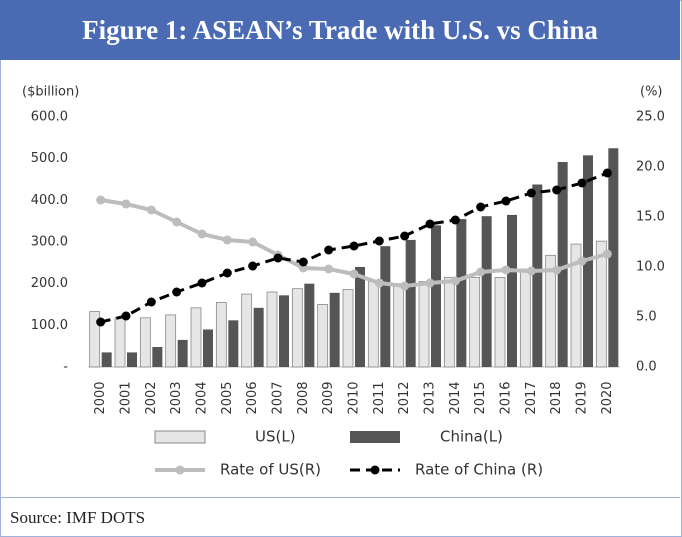 Image resolution: width=682 pixels, height=537 pixels. What do you see at coordinates (582, 397) in the screenshot?
I see `x-tick-label: 2019` at bounding box center [582, 397].